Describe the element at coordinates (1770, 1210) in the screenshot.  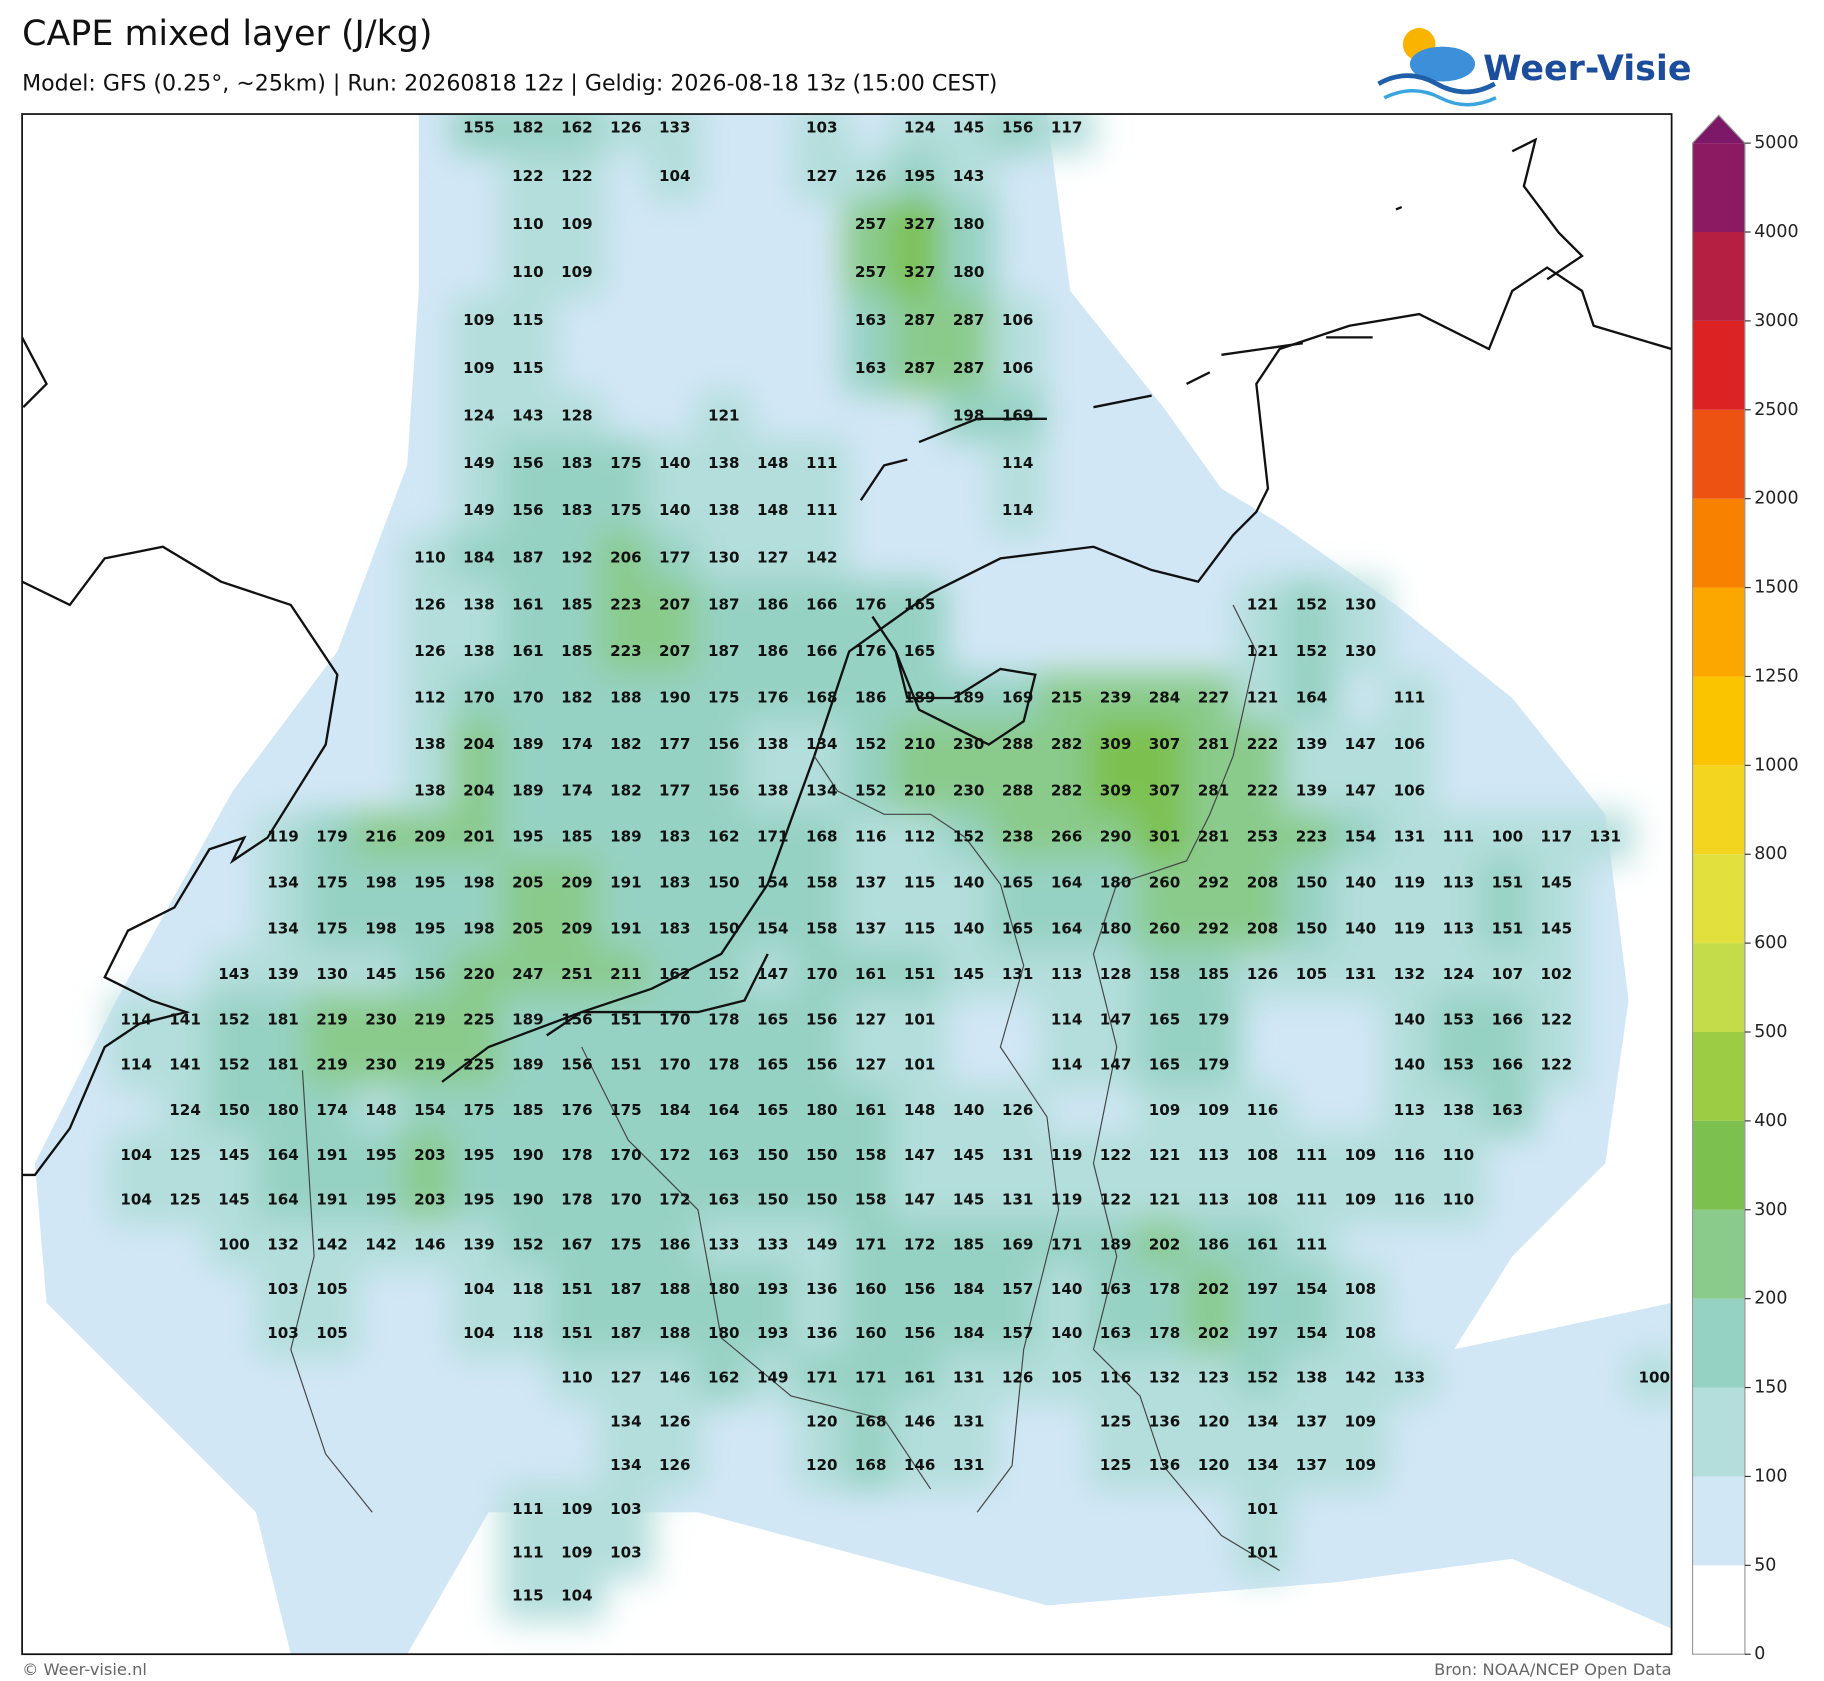
I see `colorbar-label: 300` at that location.